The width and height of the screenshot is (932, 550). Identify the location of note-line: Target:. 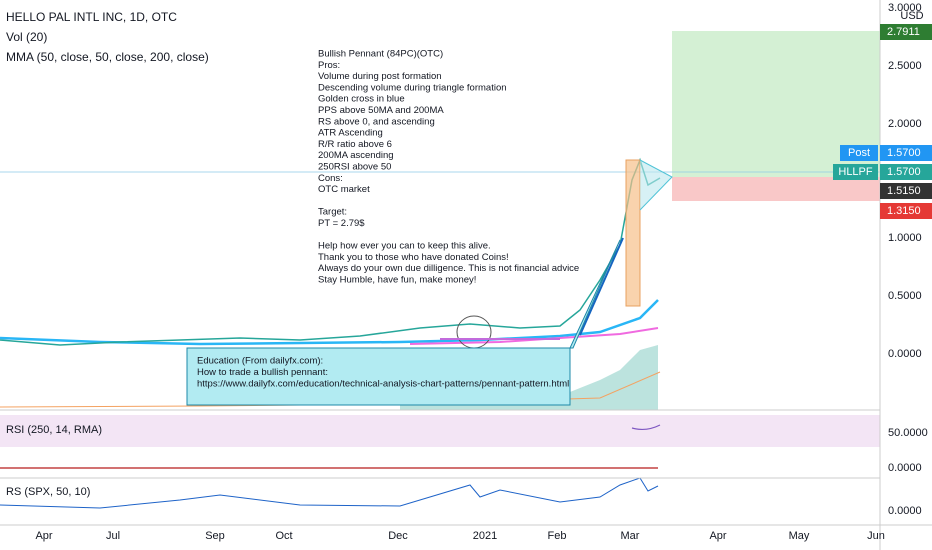
(332, 212).